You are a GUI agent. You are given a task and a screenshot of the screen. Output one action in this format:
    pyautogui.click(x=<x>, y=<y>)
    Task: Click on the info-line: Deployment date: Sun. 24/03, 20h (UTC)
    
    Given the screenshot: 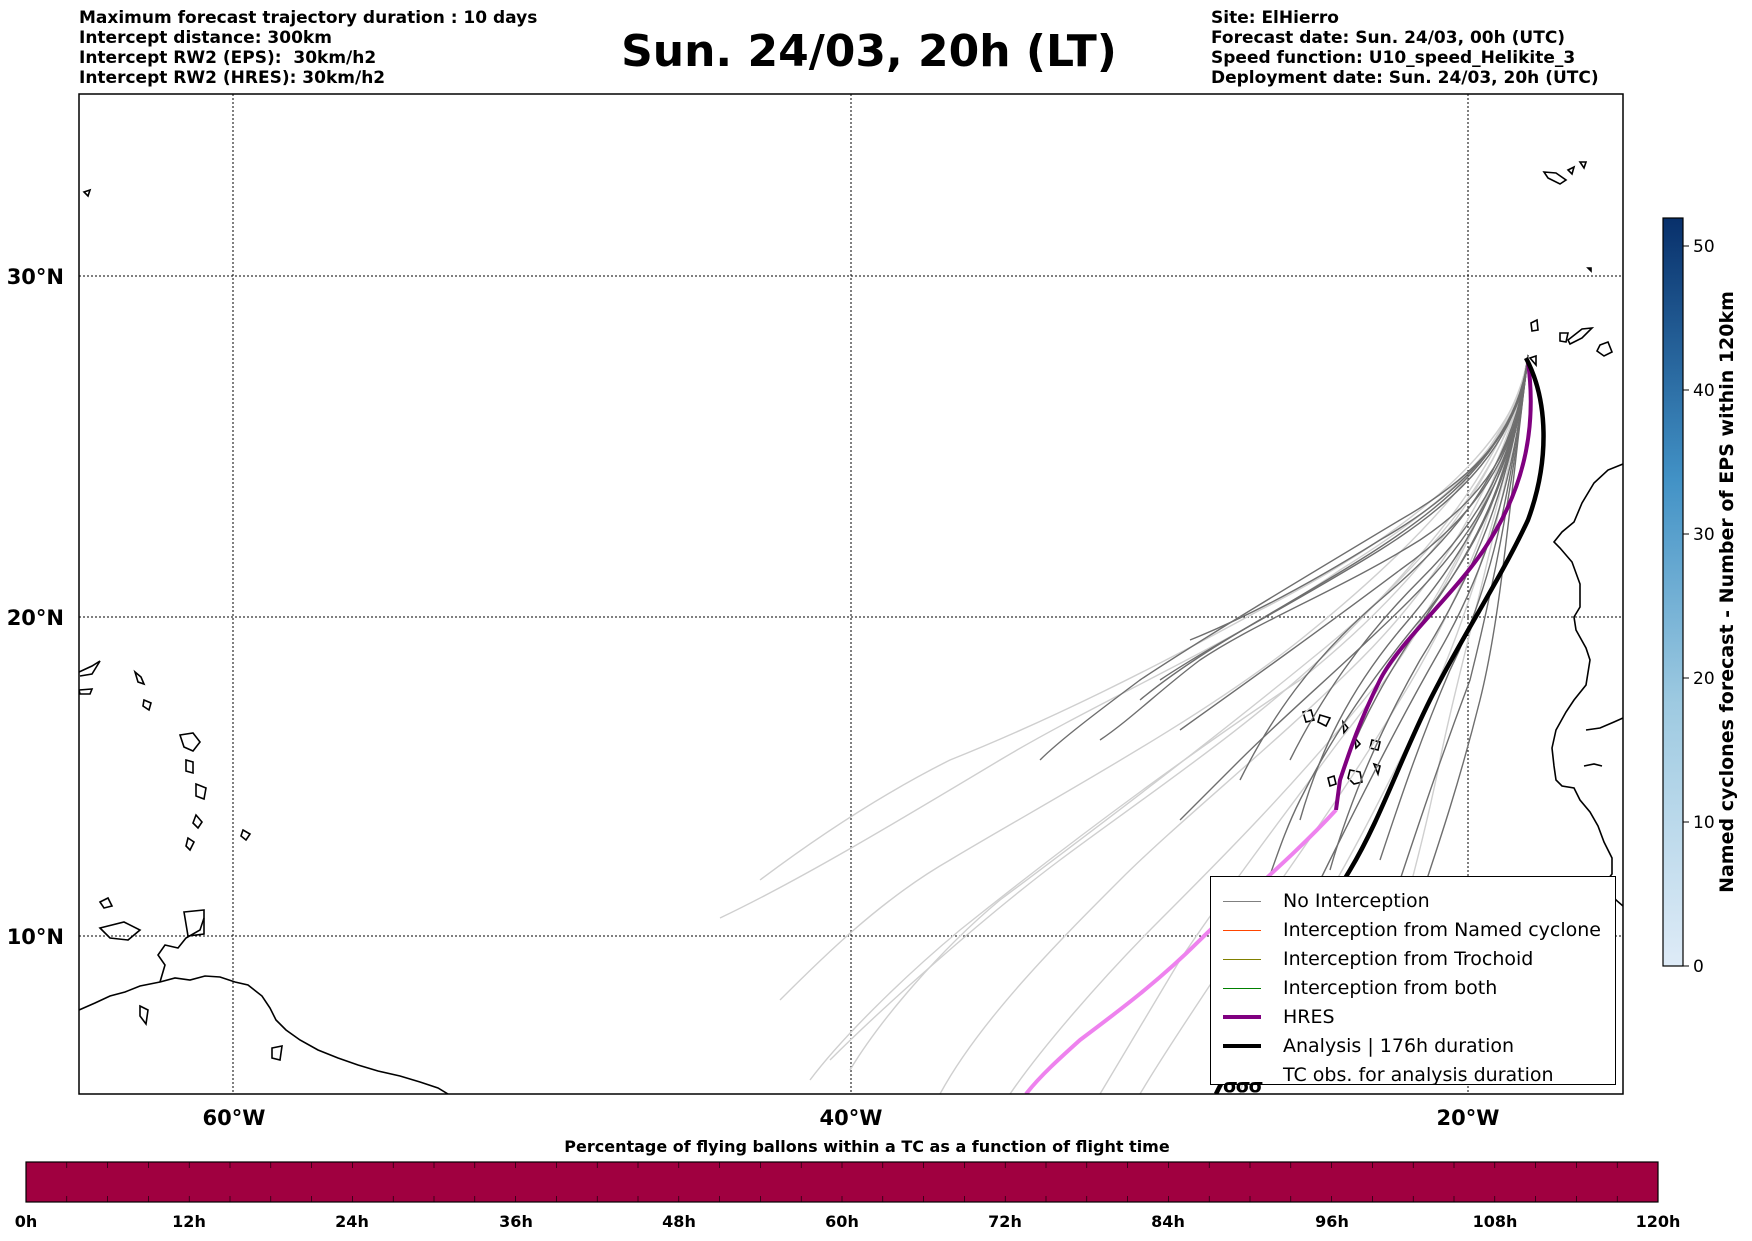 What is the action you would take?
    pyautogui.click(x=1405, y=78)
    